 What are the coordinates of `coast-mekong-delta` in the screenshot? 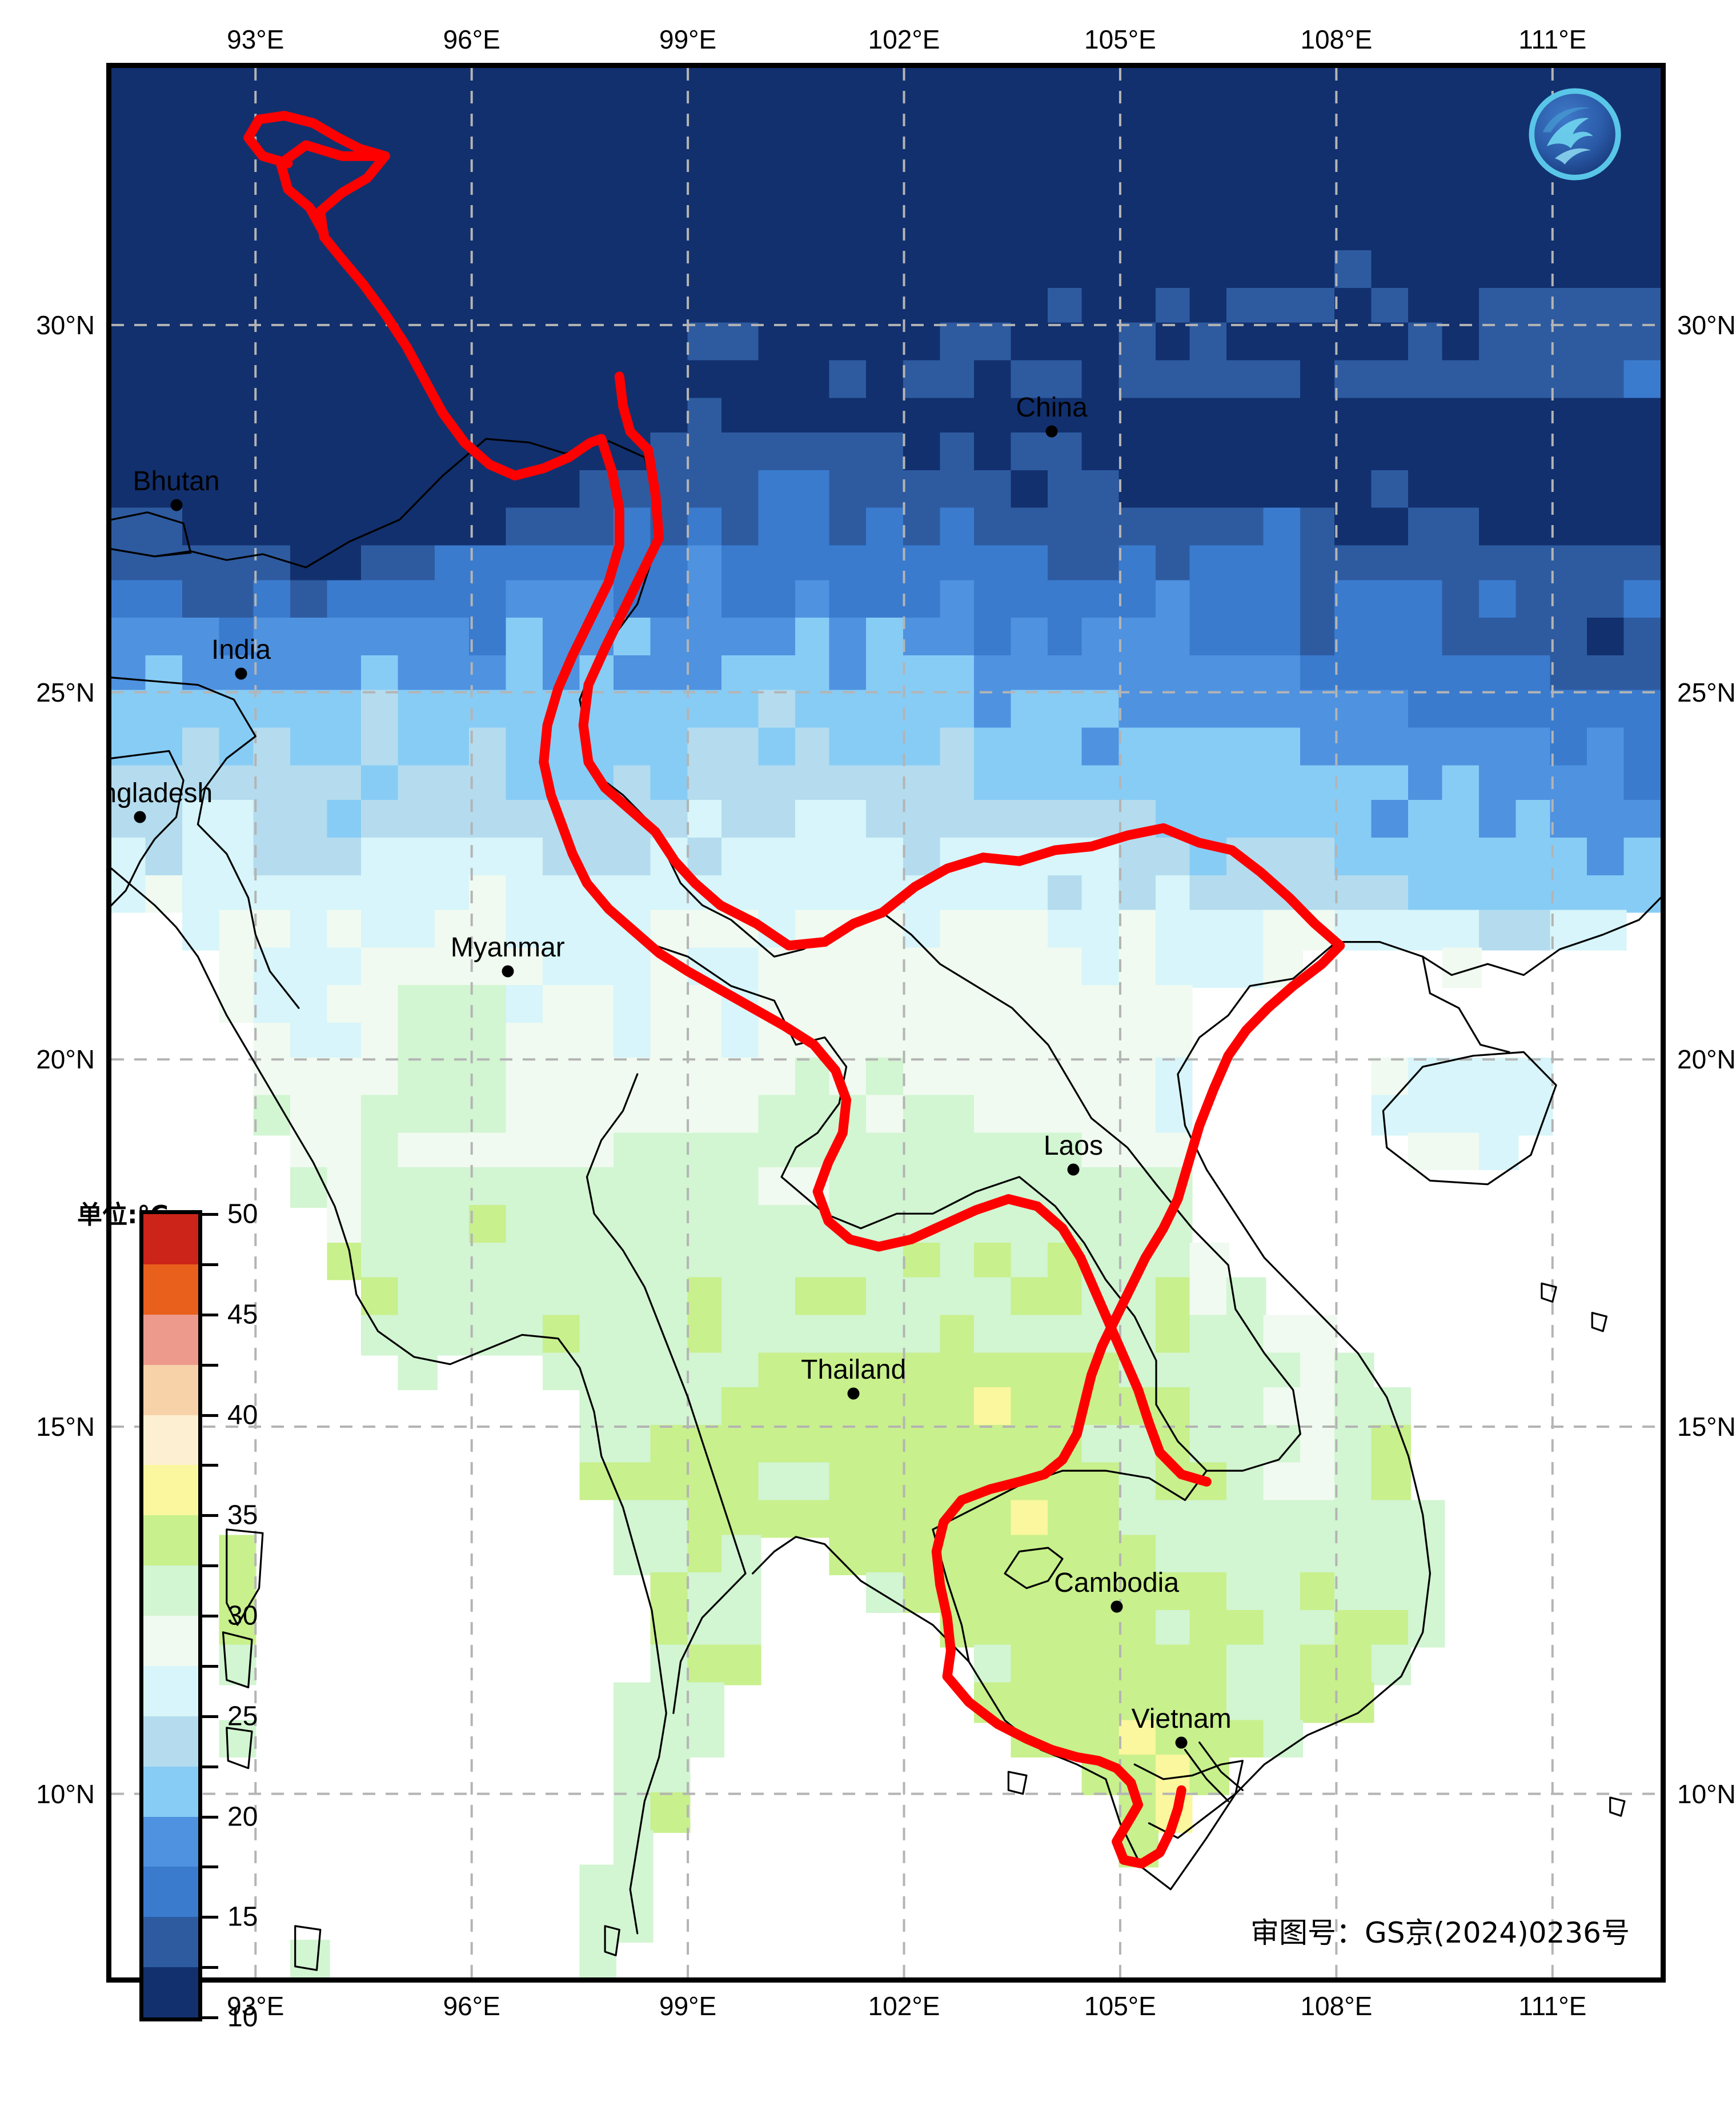 It's located at (1188, 1800).